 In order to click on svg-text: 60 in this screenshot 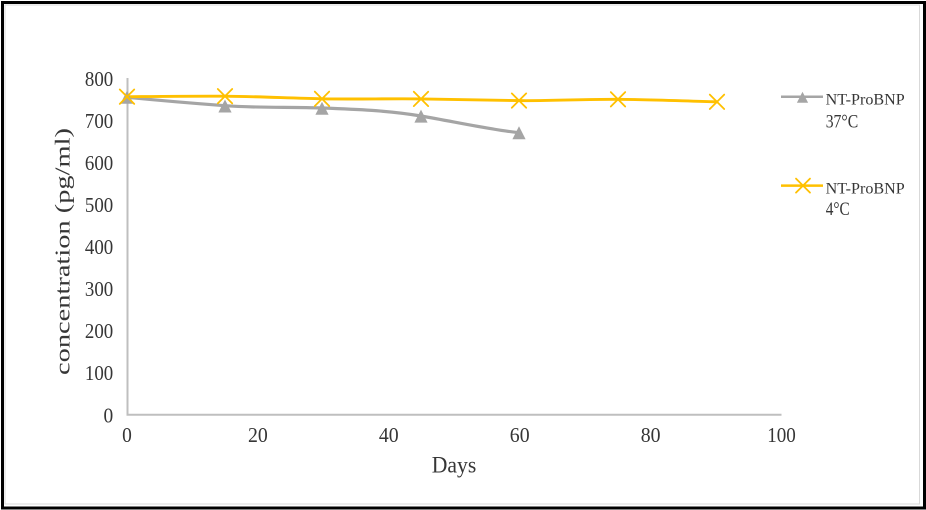, I will do `click(520, 435)`.